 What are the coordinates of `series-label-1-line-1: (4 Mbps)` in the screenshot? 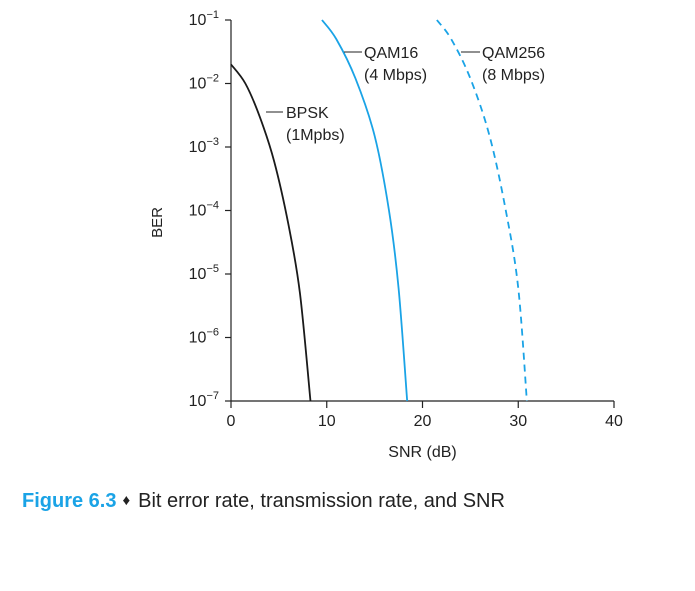 It's located at (395, 75).